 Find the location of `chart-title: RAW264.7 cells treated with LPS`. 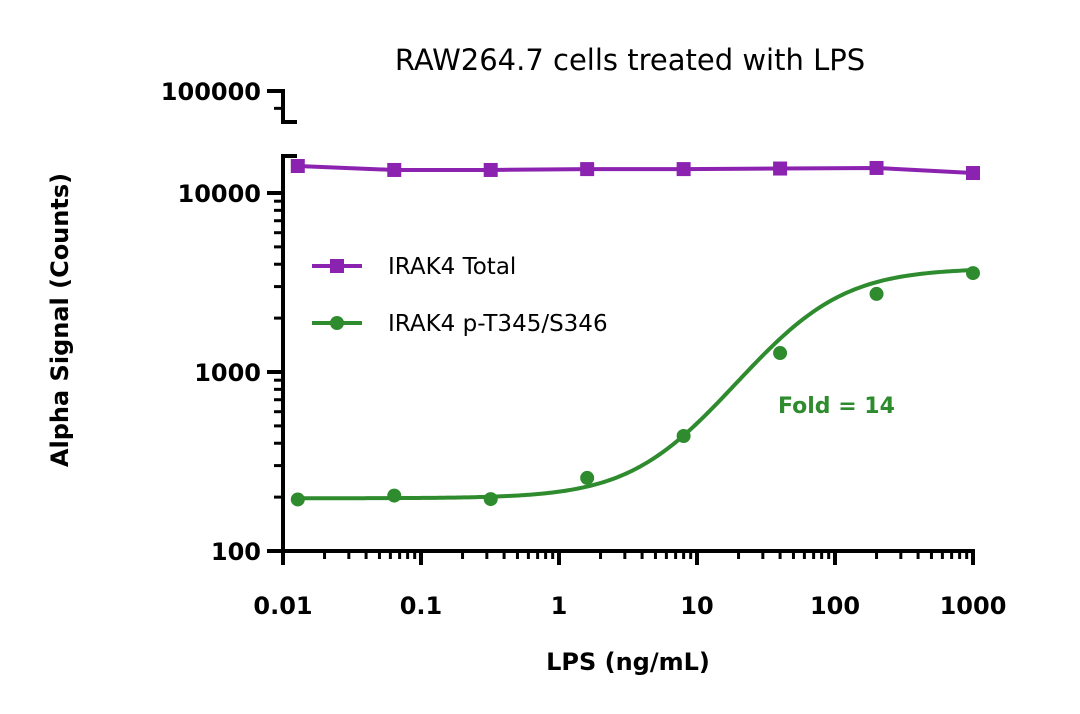

chart-title: RAW264.7 cells treated with LPS is located at coordinates (630, 60).